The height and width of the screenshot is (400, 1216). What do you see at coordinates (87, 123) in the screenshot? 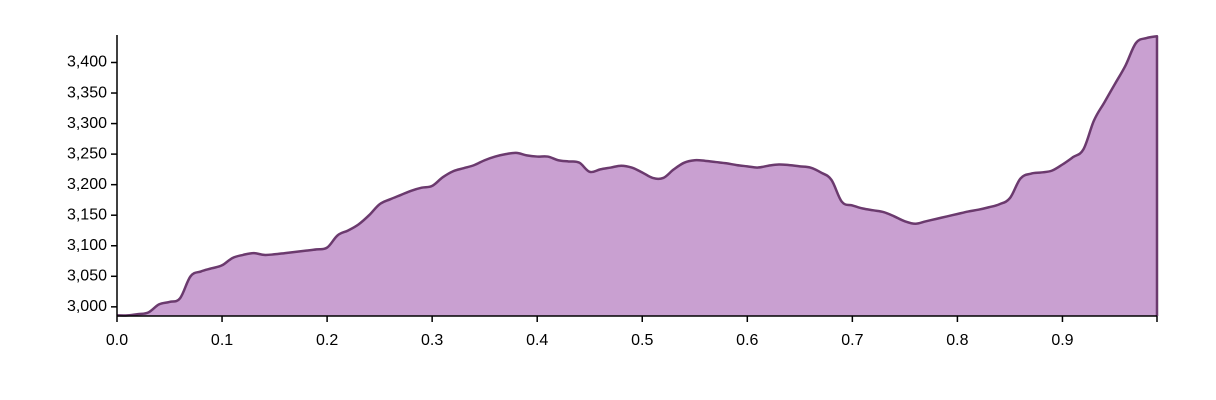
I see `y-tick-label: 3,300` at bounding box center [87, 123].